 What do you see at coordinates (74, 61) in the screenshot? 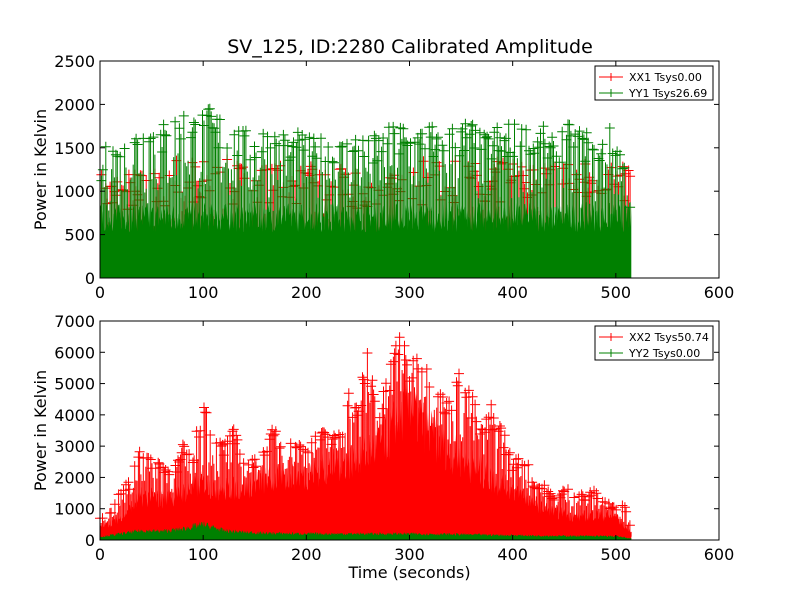
I see `y-tick-label: 2500` at bounding box center [74, 61].